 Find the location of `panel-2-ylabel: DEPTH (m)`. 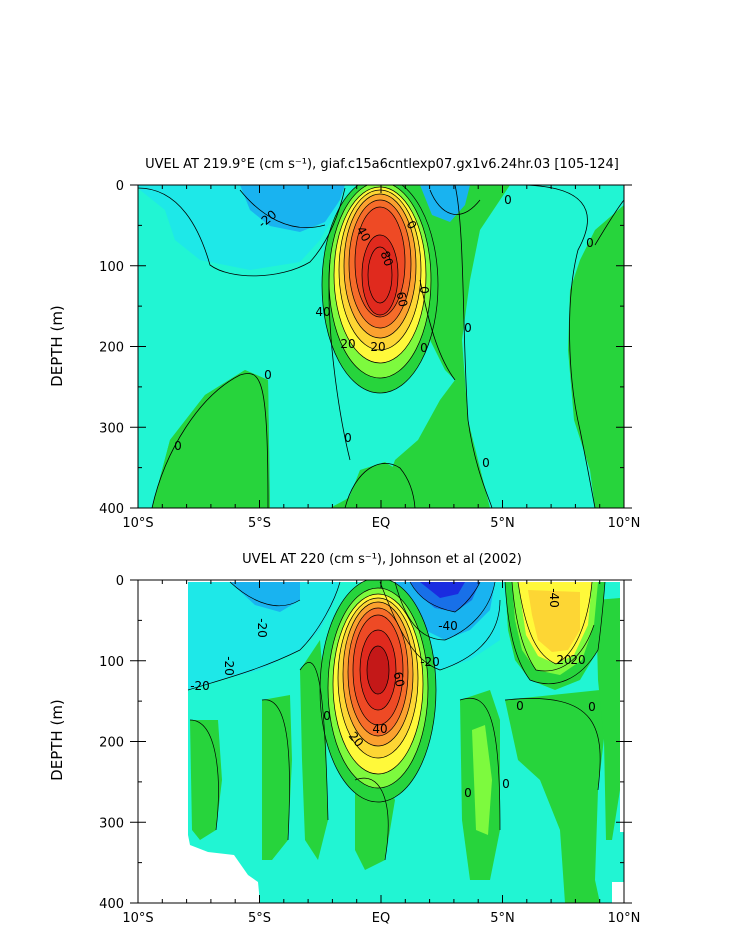

panel-2-ylabel: DEPTH (m) is located at coordinates (57, 740).